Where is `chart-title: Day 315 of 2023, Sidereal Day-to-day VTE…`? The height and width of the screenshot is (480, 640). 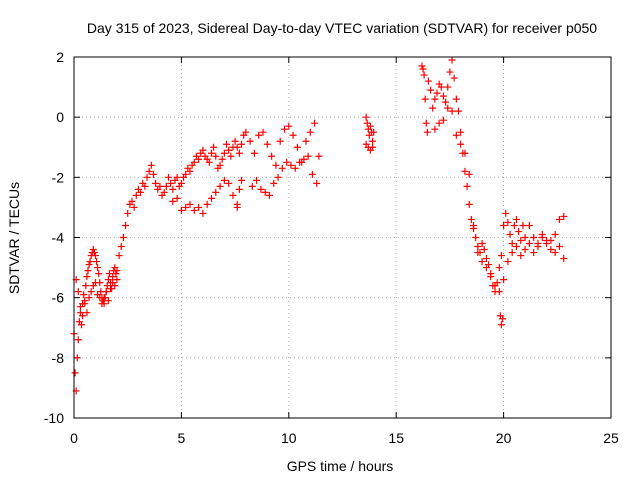 chart-title: Day 315 of 2023, Sidereal Day-to-day VTE… is located at coordinates (342, 28).